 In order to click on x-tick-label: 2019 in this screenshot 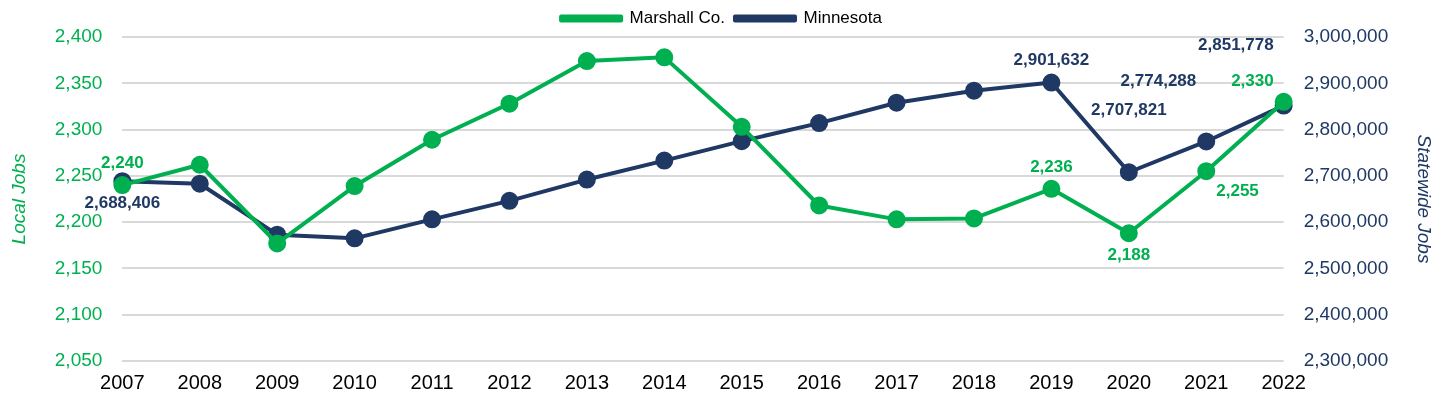, I will do `click(1051, 381)`.